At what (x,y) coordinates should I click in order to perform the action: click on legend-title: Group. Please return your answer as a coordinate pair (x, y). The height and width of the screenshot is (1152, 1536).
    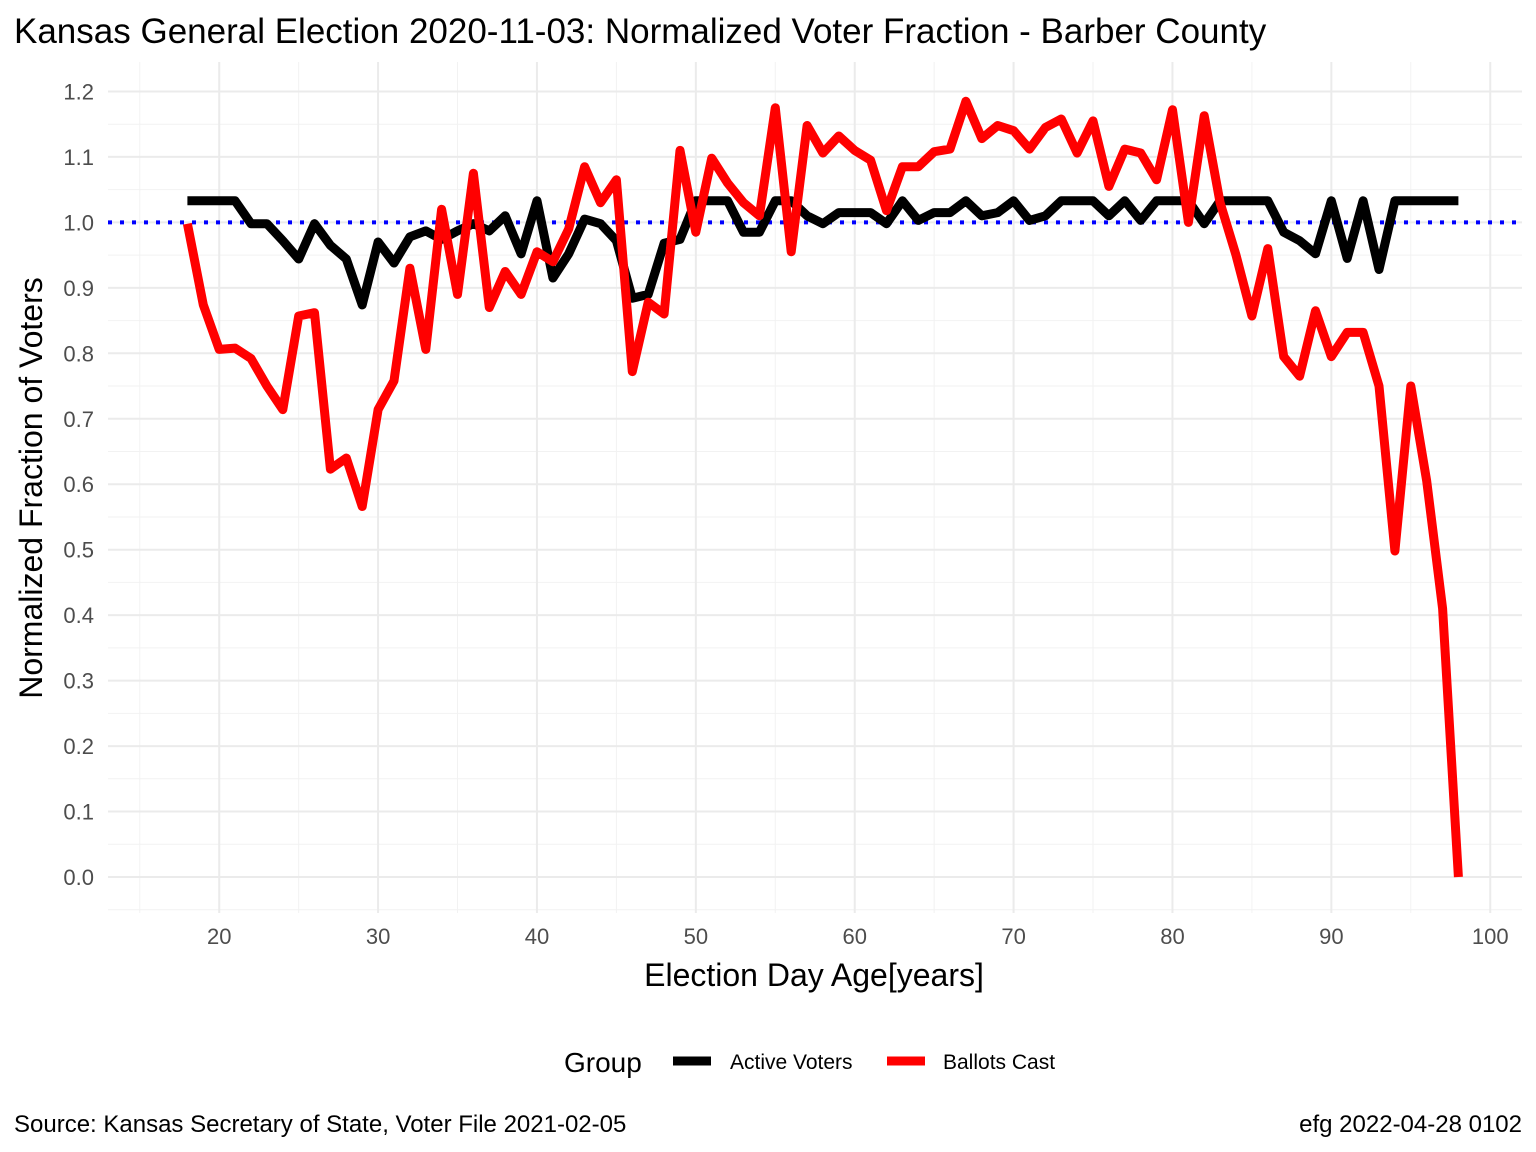
    Looking at the image, I should click on (603, 1062).